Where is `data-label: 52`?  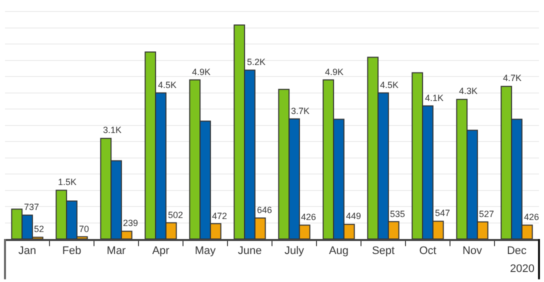
data-label: 52 is located at coordinates (39, 229).